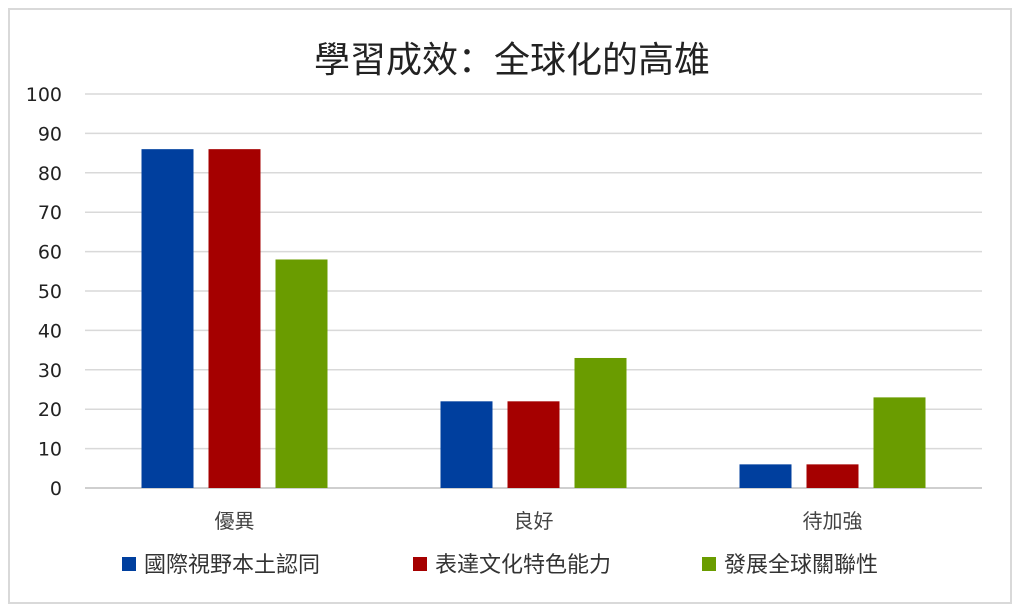 The width and height of the screenshot is (1024, 614). Describe the element at coordinates (523, 565) in the screenshot. I see `legend-label: 表達文化特色能力` at that location.